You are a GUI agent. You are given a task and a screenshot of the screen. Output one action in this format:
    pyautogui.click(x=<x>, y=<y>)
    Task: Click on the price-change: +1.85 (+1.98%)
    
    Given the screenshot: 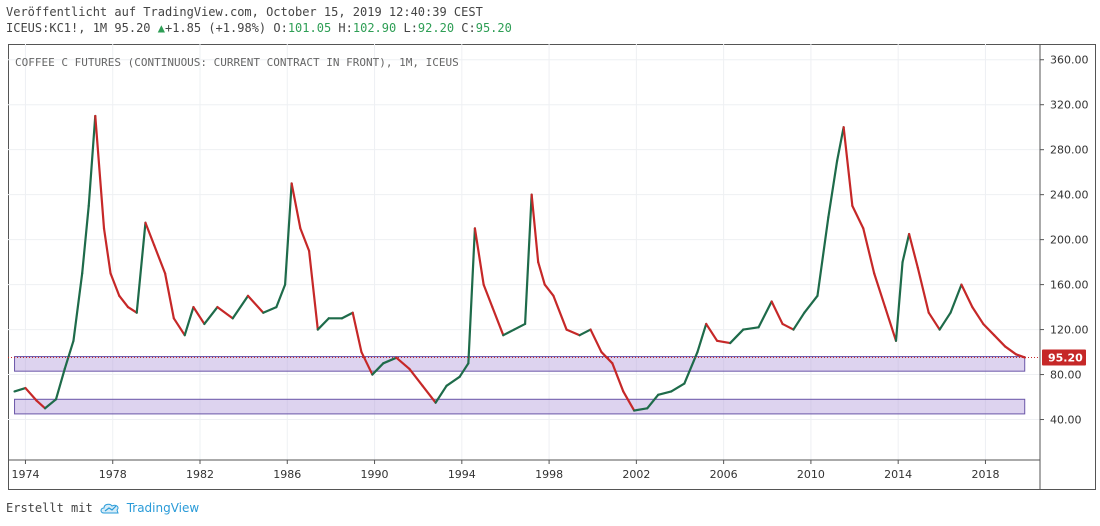 What is the action you would take?
    pyautogui.click(x=215, y=28)
    